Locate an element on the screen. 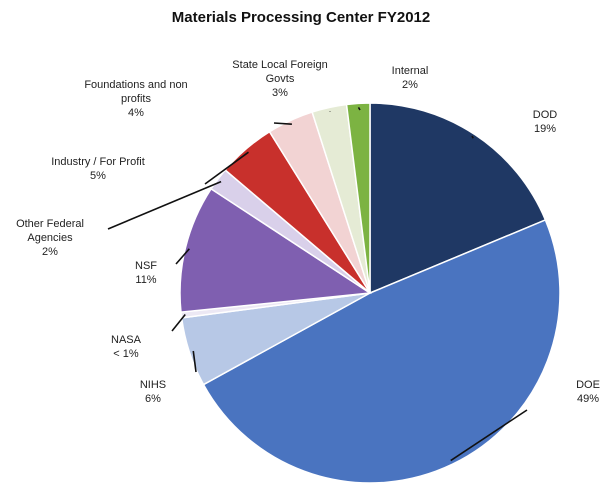 This screenshot has width=602, height=487. slice-label: DOE 49% is located at coordinates (588, 392).